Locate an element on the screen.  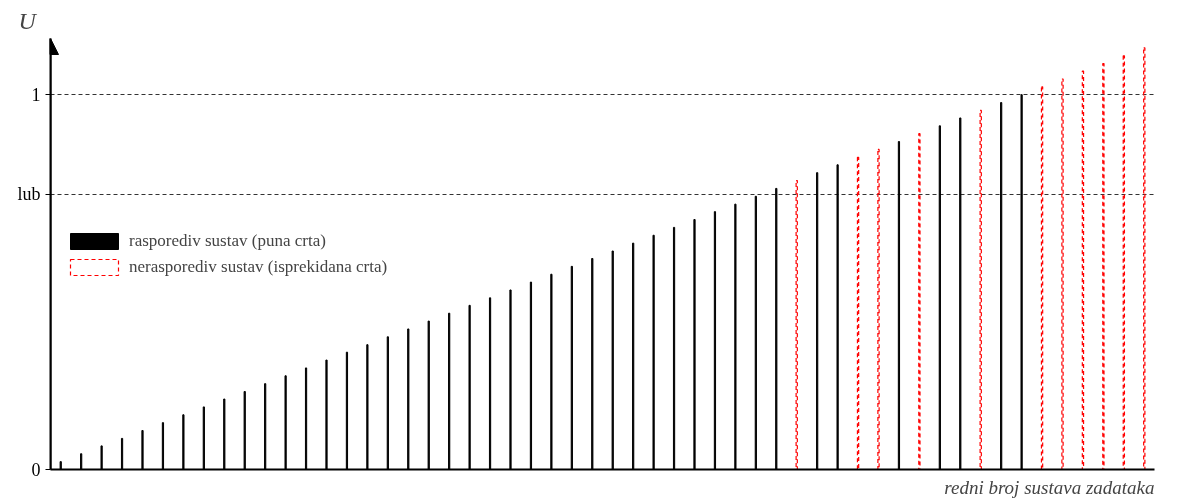
x-axis-title: redni broj sustava zadataka is located at coordinates (1049, 487).